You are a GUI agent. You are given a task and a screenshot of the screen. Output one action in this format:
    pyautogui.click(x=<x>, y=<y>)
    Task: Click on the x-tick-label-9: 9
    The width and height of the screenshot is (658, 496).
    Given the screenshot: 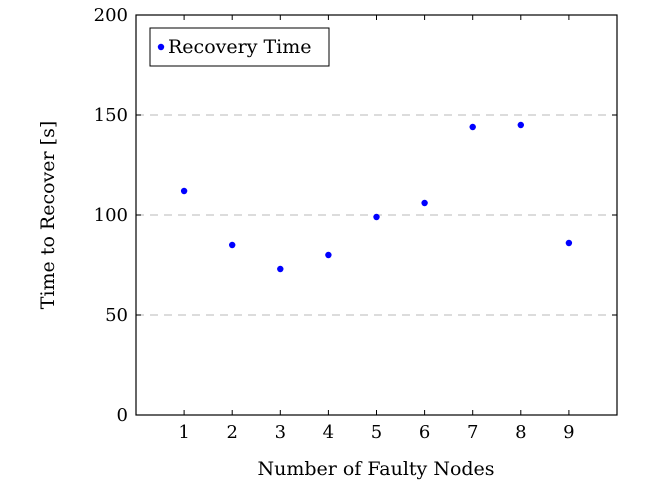 What is the action you would take?
    pyautogui.click(x=568, y=432)
    